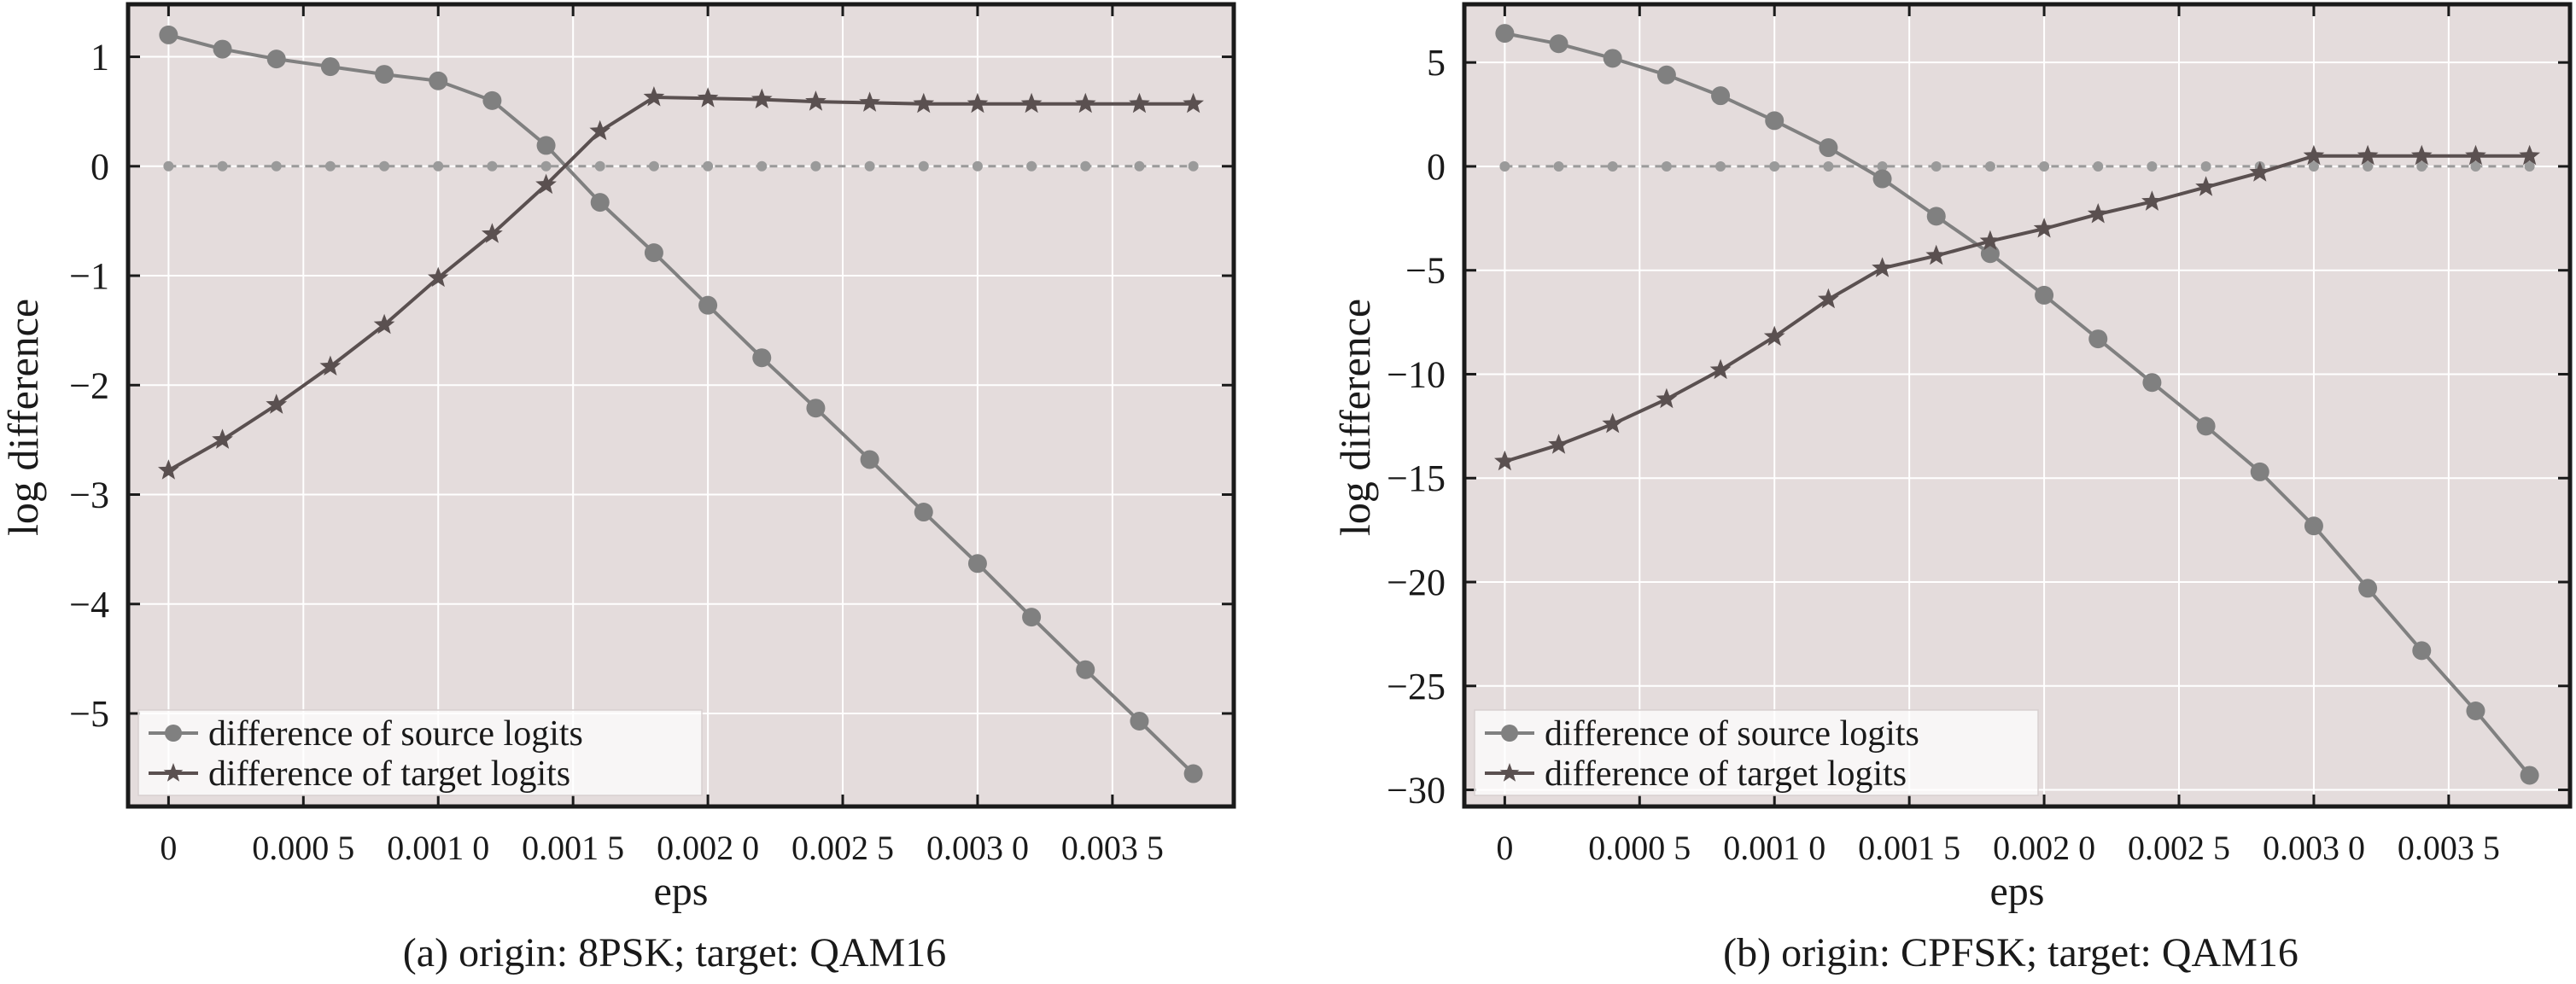 The height and width of the screenshot is (984, 2576). I want to click on series-line-difference-of-target-logits, so click(2017, 308).